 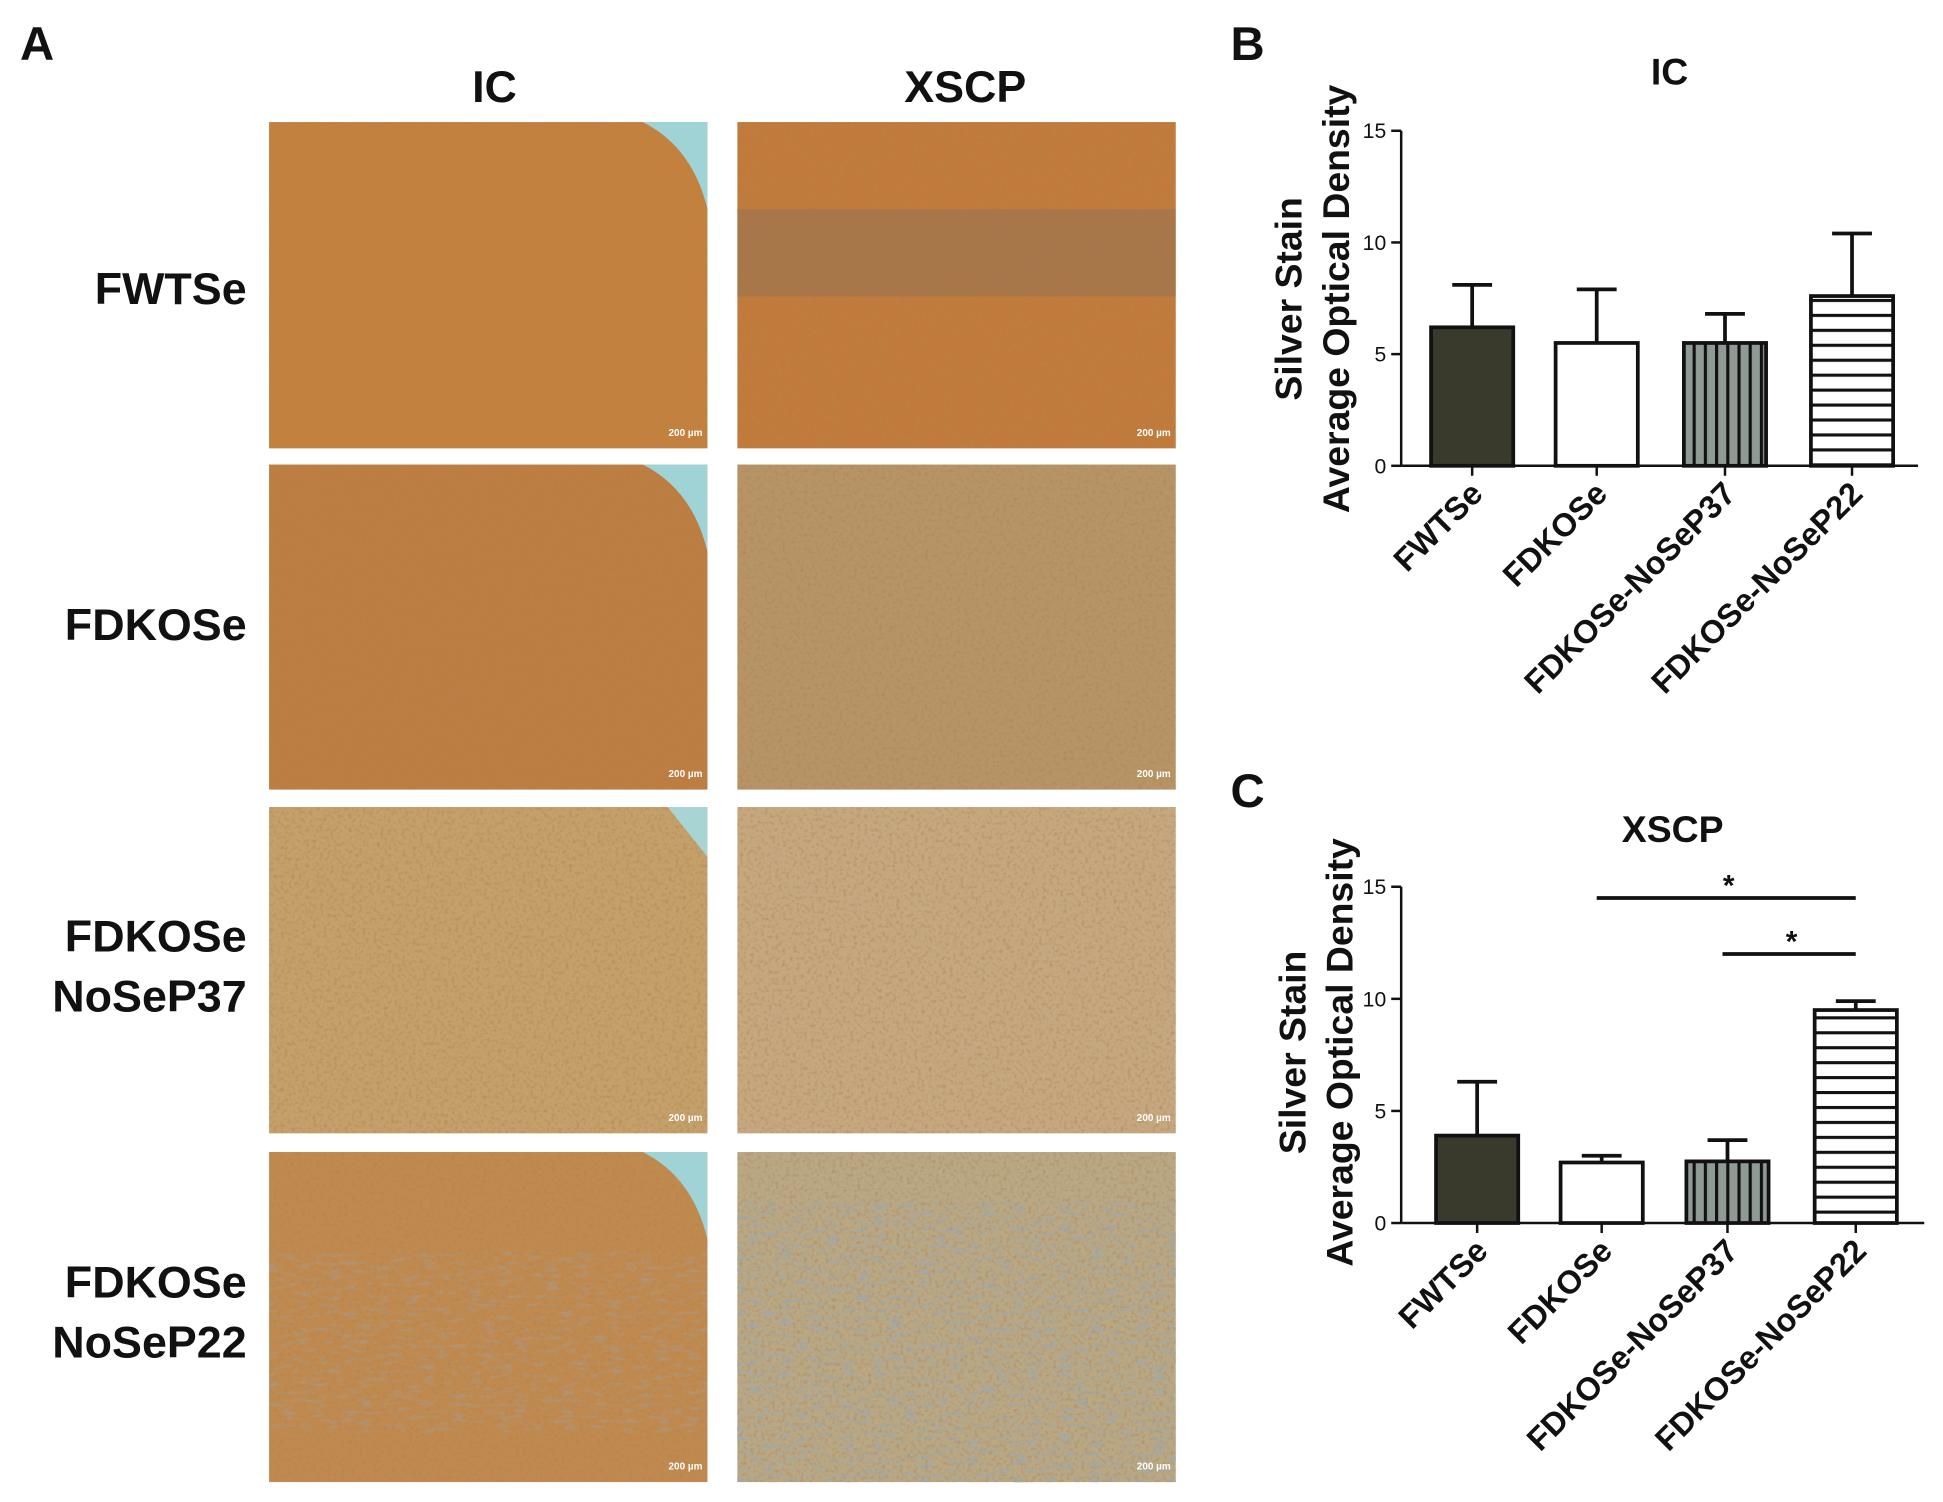 I want to click on row-label: NoSeP37, so click(x=149, y=995).